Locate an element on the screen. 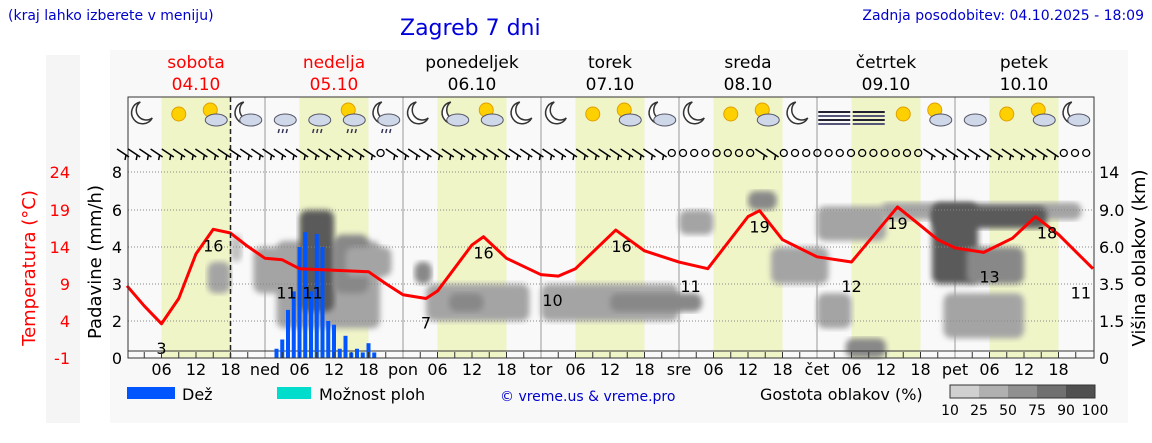  temperature-tick: 24 is located at coordinates (60, 172).